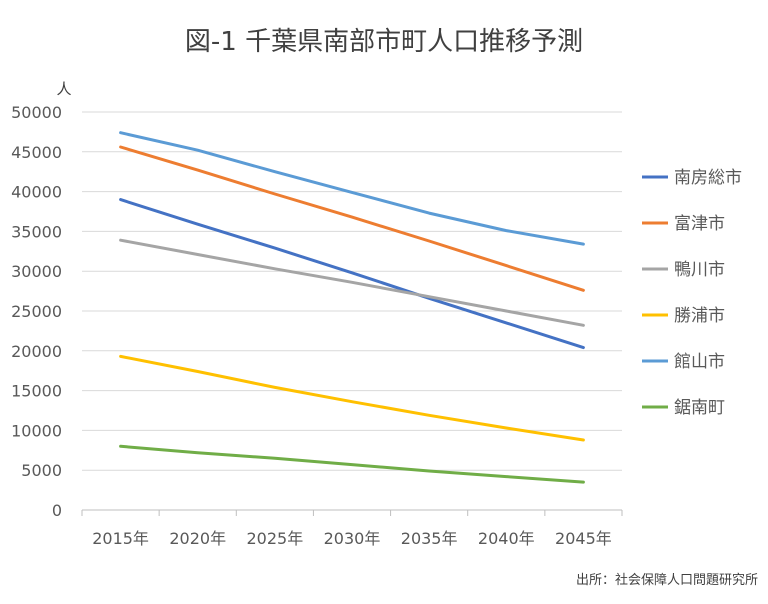 This screenshot has height=604, width=768. I want to click on legend-label: 館山市, so click(699, 362).